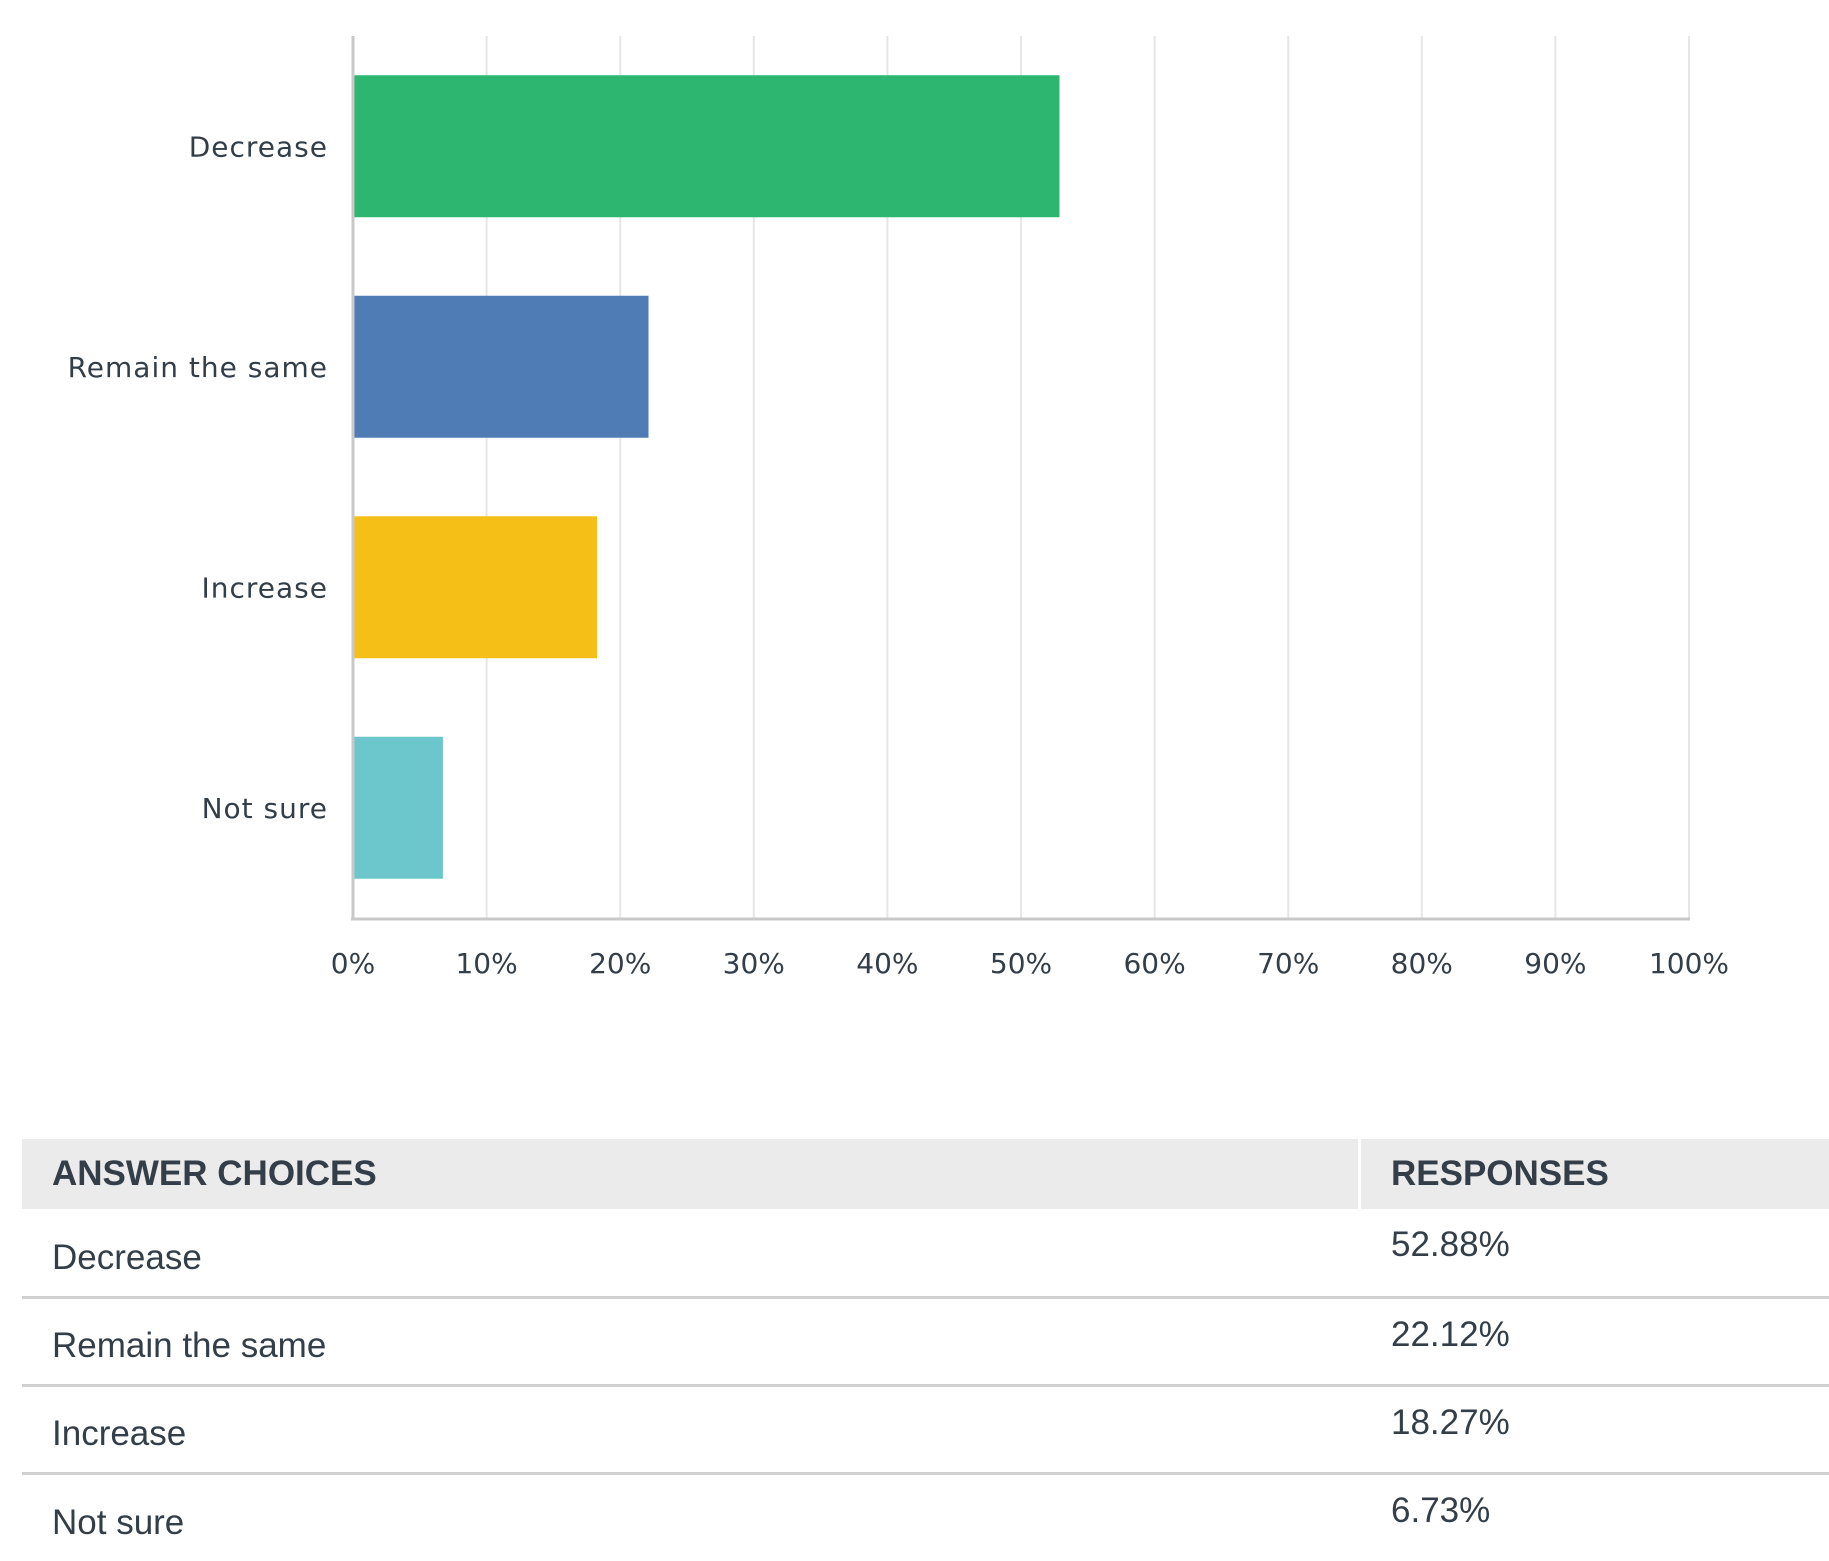 The width and height of the screenshot is (1829, 1561). What do you see at coordinates (887, 963) in the screenshot?
I see `x-tick-label: 40%` at bounding box center [887, 963].